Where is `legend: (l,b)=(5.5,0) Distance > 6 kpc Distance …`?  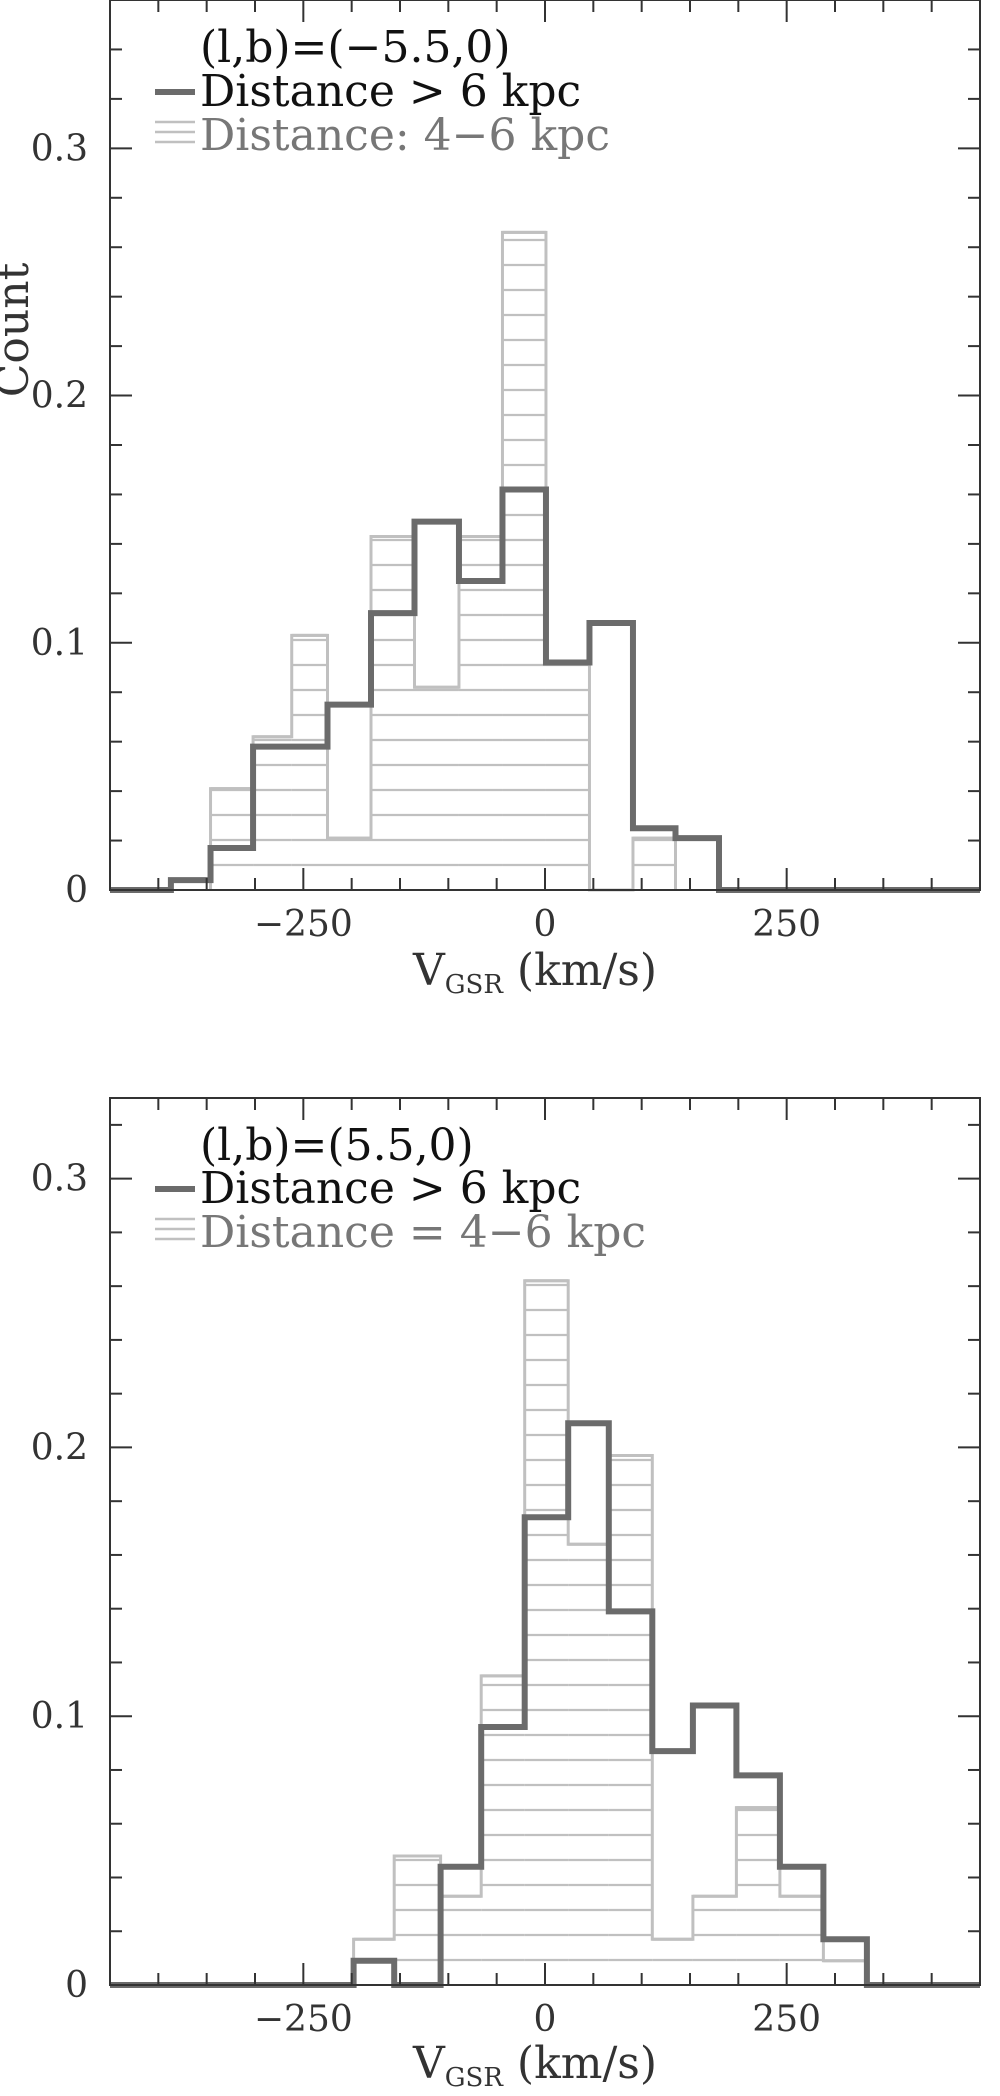 legend: (l,b)=(5.5,0) Distance > 6 kpc Distance … is located at coordinates (400, 1189).